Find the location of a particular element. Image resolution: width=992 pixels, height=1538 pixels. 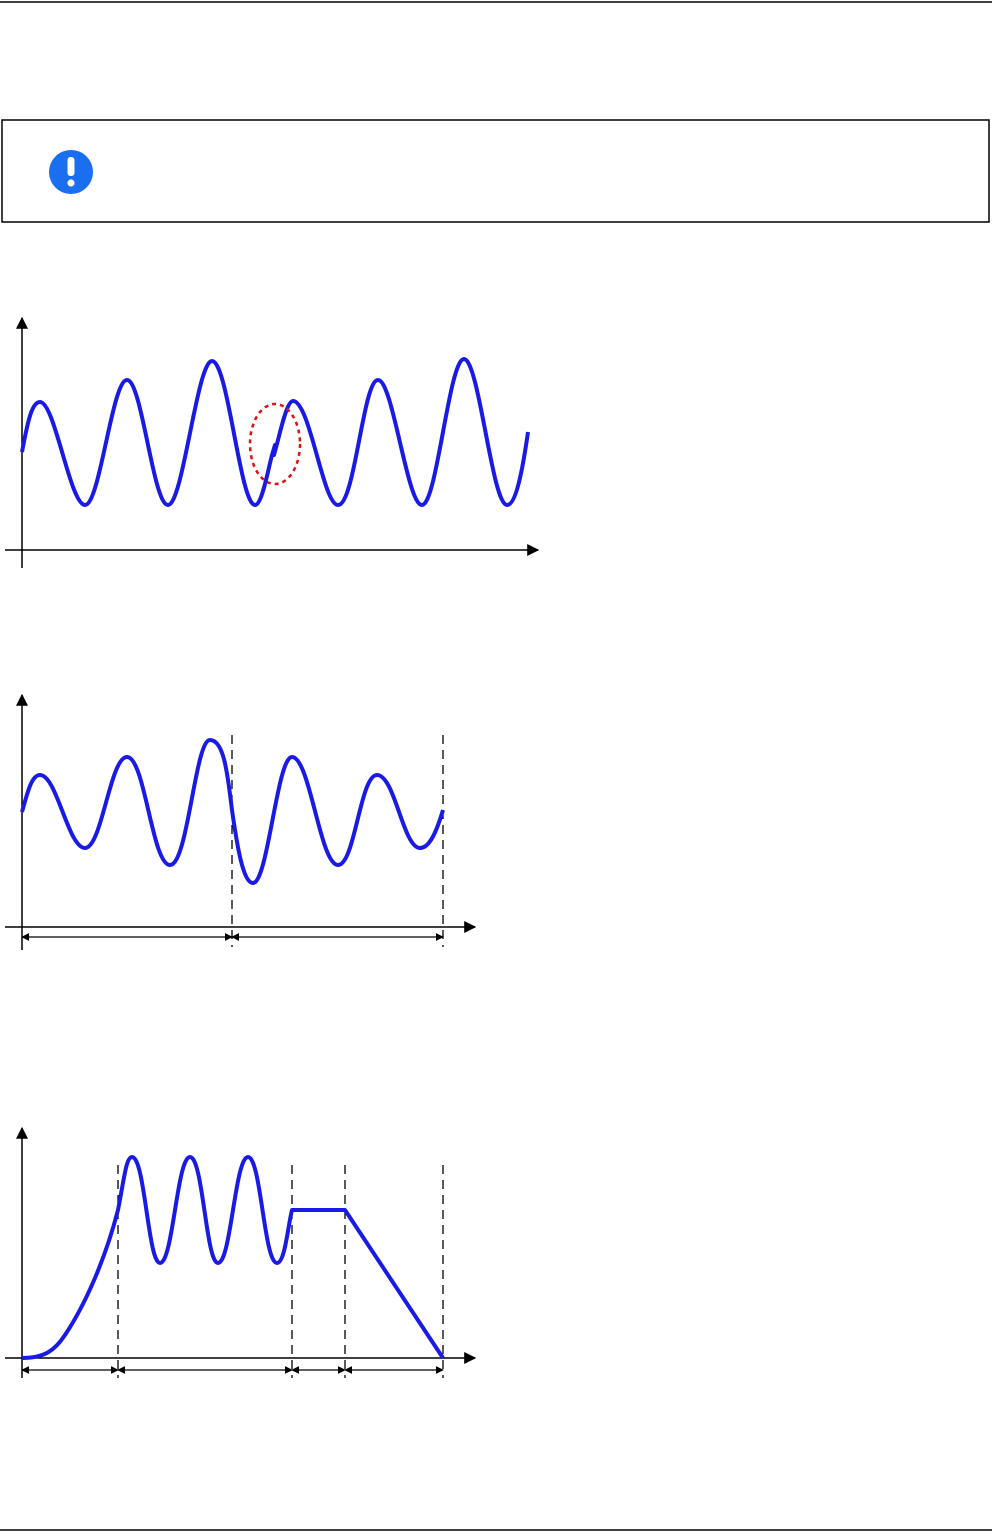

glitch-marker is located at coordinates (275, 444).